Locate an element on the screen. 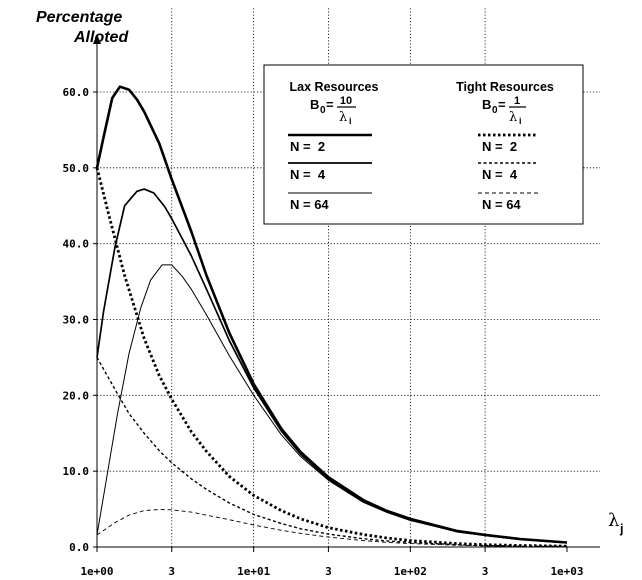 The height and width of the screenshot is (580, 642). x-tick-label: 1e+03 is located at coordinates (566, 571).